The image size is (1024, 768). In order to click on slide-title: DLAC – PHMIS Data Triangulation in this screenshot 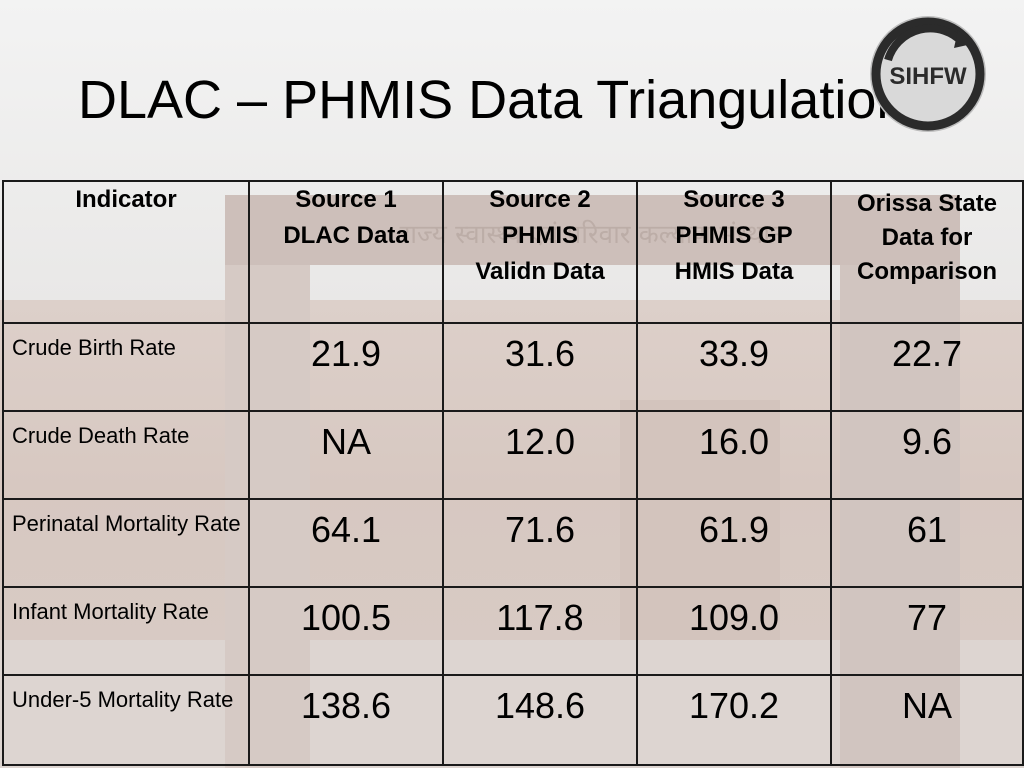, I will do `click(492, 100)`.